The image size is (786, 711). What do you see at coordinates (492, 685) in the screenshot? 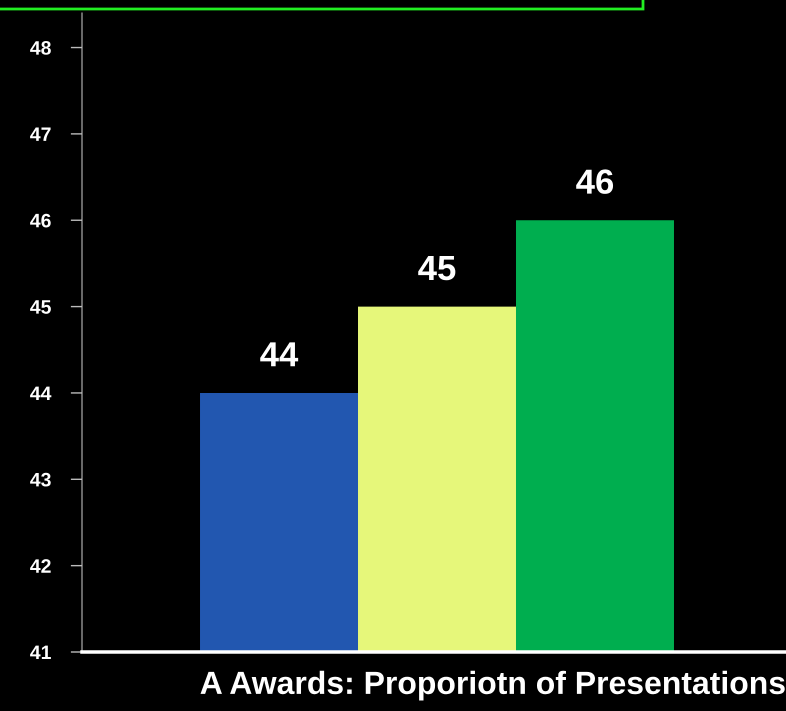
I see `x-axis-title: A Awards: Proporiotn of Presentations` at bounding box center [492, 685].